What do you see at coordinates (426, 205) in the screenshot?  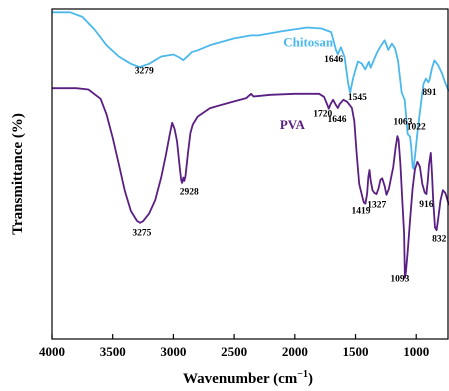 I see `peak-label: 916` at bounding box center [426, 205].